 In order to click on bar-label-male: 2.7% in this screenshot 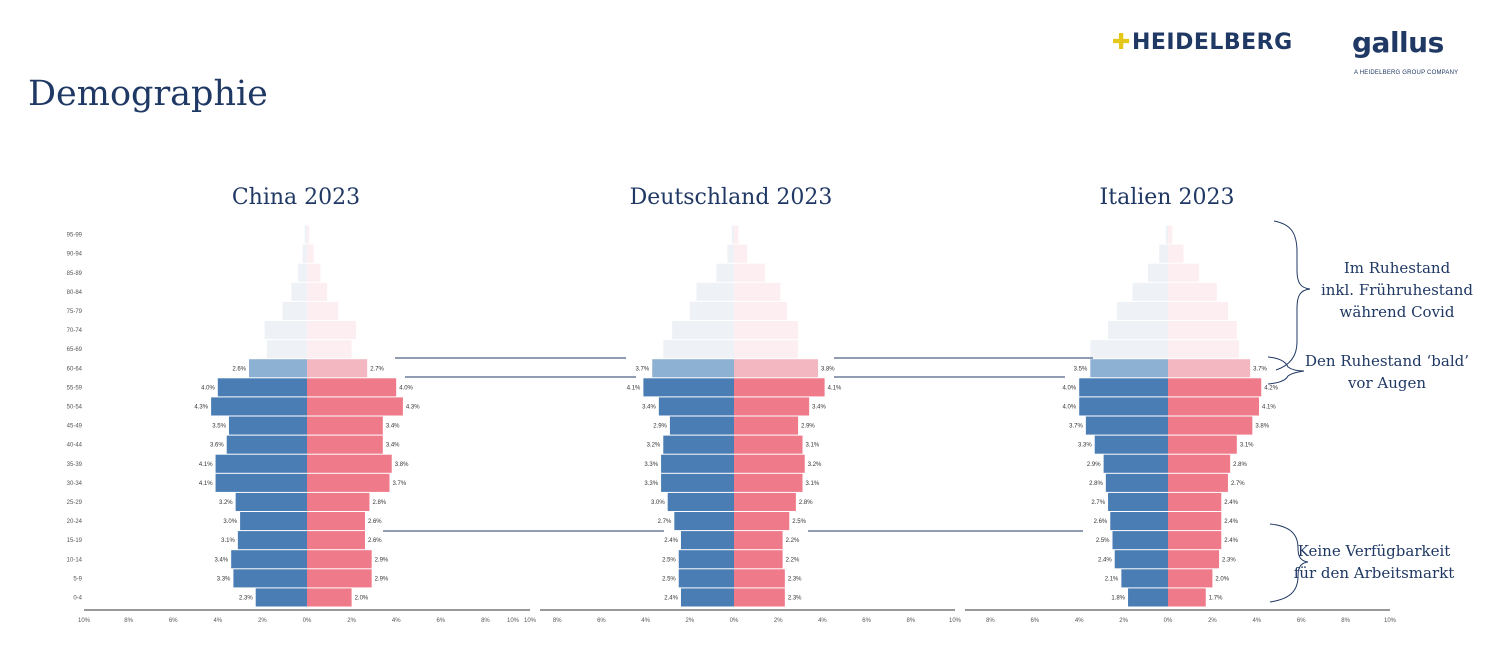, I will do `click(1098, 503)`.